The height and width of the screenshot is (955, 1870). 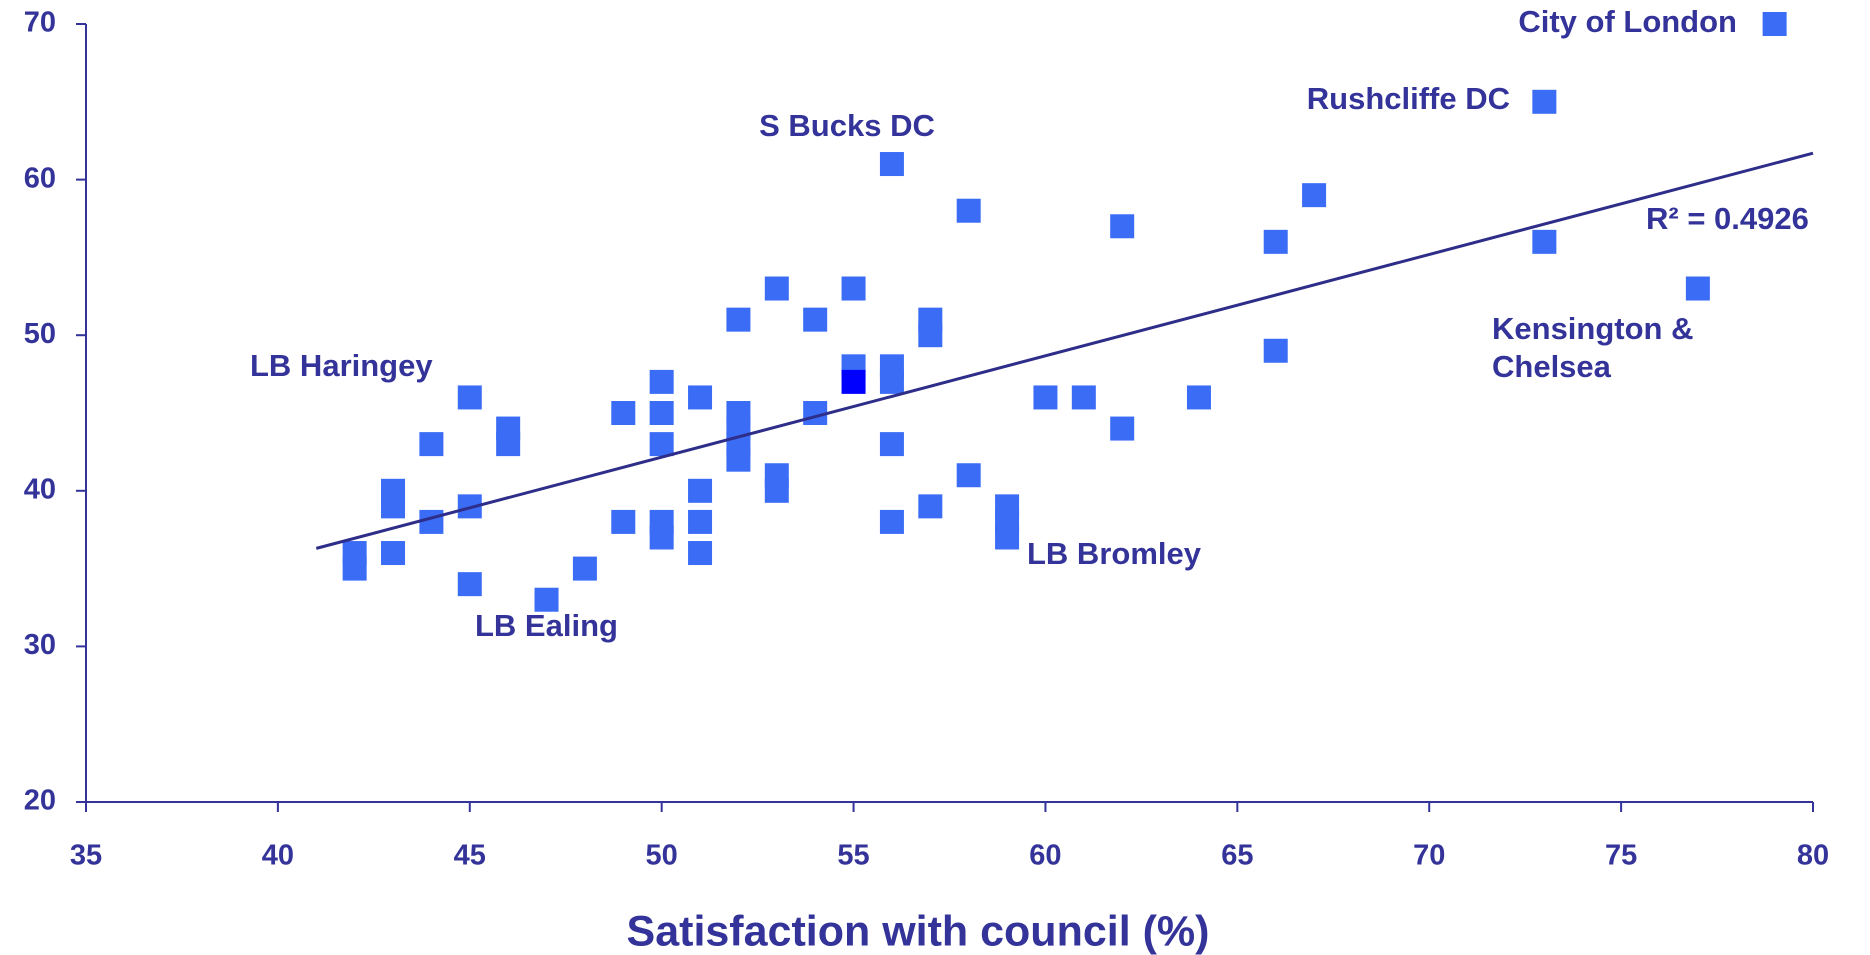 What do you see at coordinates (1621, 856) in the screenshot?
I see `x-tick-label: 75` at bounding box center [1621, 856].